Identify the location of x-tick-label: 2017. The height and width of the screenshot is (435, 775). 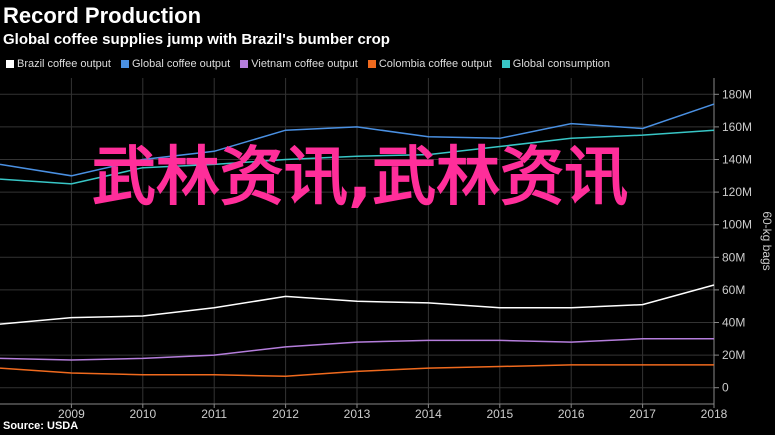
(642, 414).